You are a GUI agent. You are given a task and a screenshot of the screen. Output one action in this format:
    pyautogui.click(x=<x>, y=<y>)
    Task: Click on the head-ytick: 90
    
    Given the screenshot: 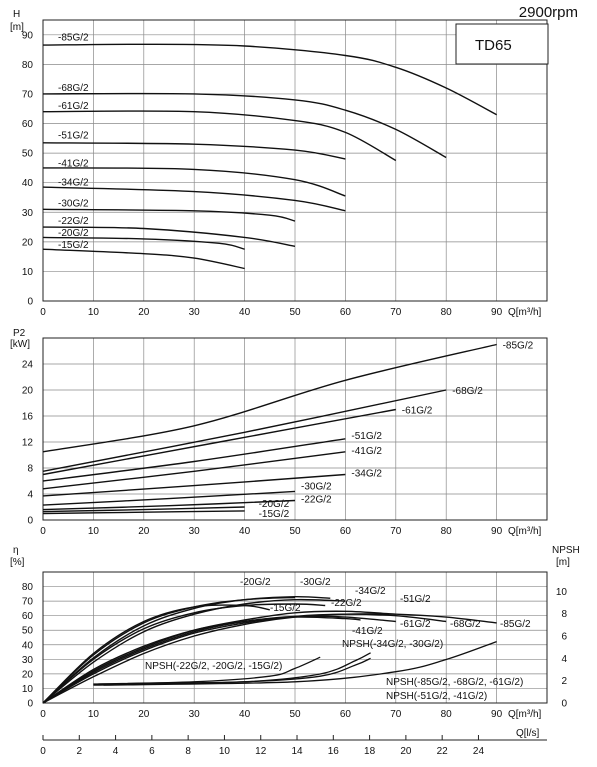 What is the action you would take?
    pyautogui.click(x=28, y=35)
    